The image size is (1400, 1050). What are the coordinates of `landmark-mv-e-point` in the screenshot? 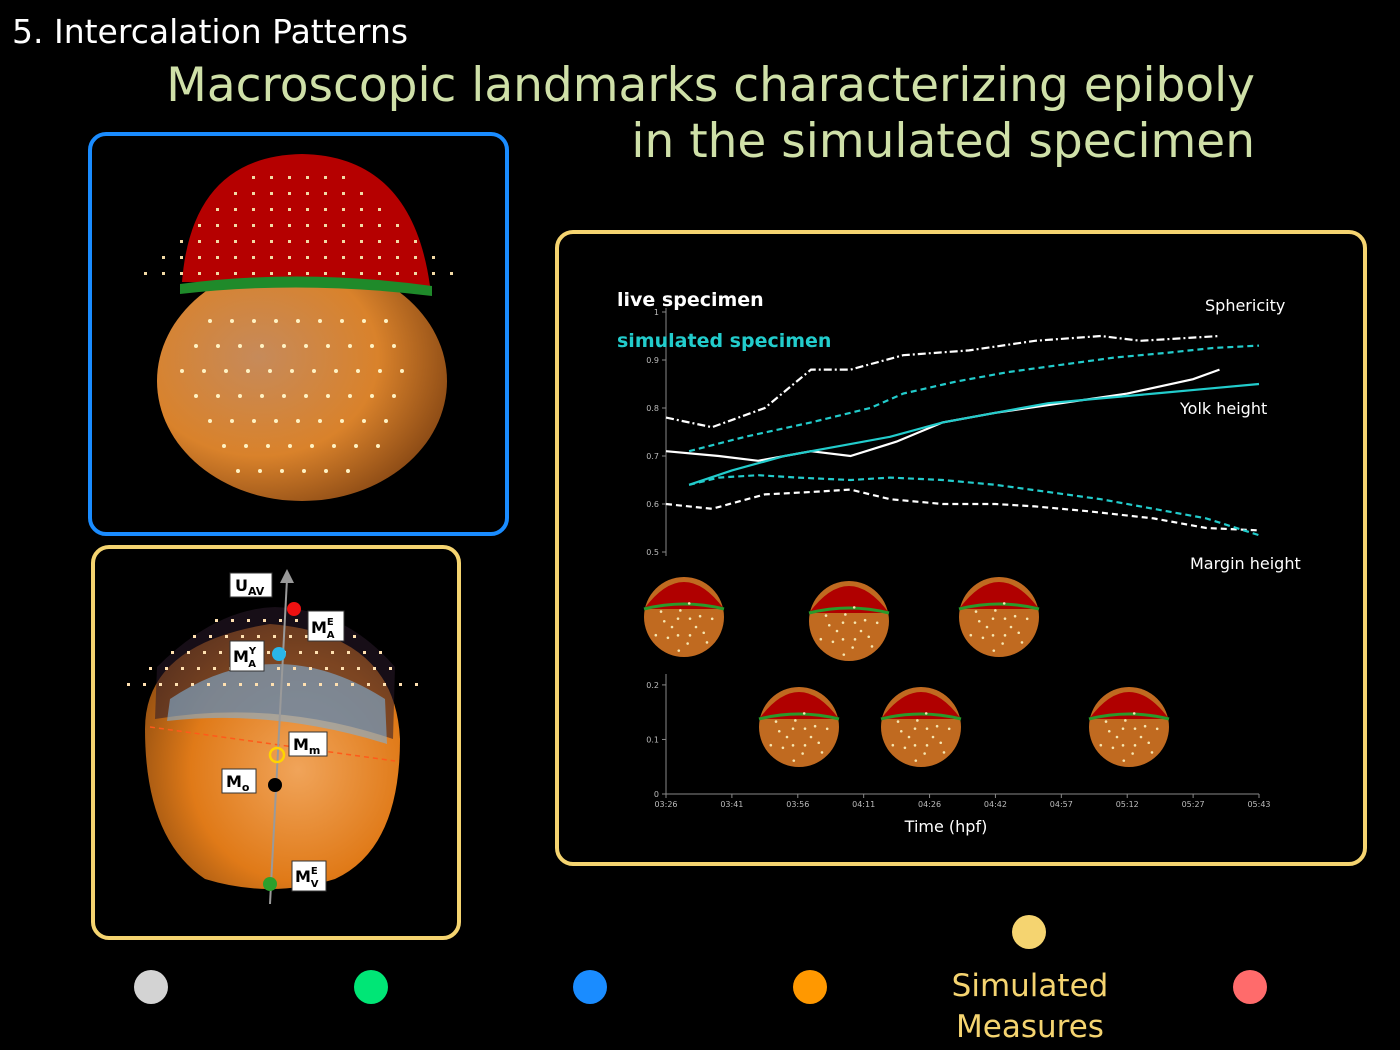 It's located at (270, 884).